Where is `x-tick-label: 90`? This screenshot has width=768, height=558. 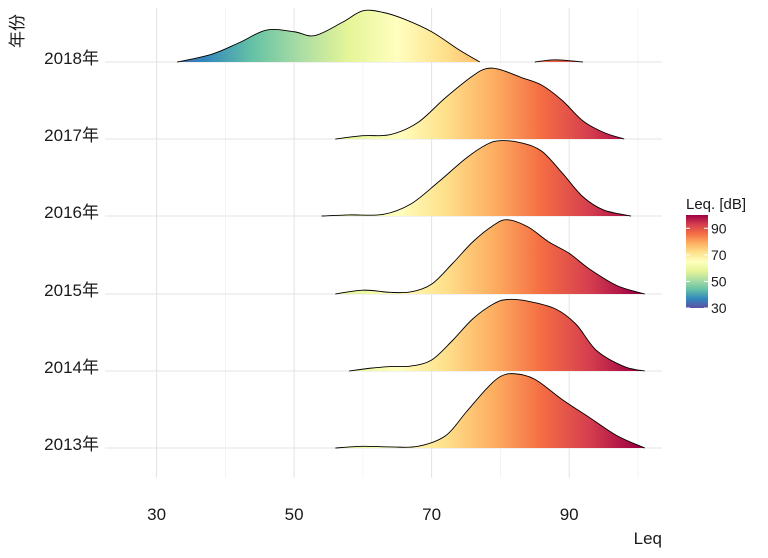
x-tick-label: 90 is located at coordinates (569, 514).